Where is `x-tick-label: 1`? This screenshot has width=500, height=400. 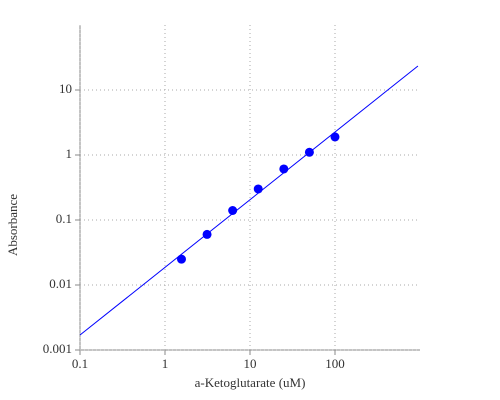
x-tick-label: 1 is located at coordinates (165, 363).